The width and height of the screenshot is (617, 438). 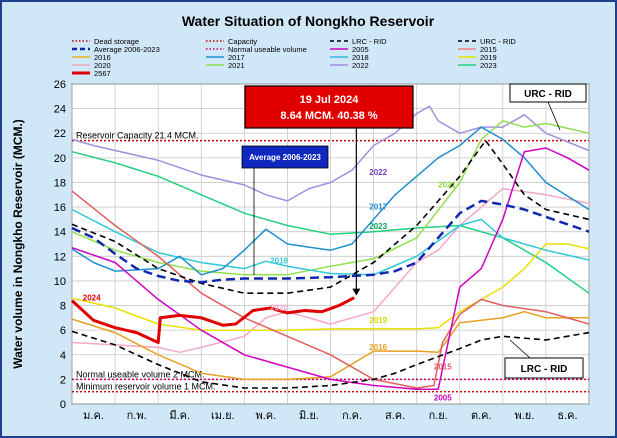 What do you see at coordinates (447, 184) in the screenshot?
I see `year-label-2021: 2021` at bounding box center [447, 184].